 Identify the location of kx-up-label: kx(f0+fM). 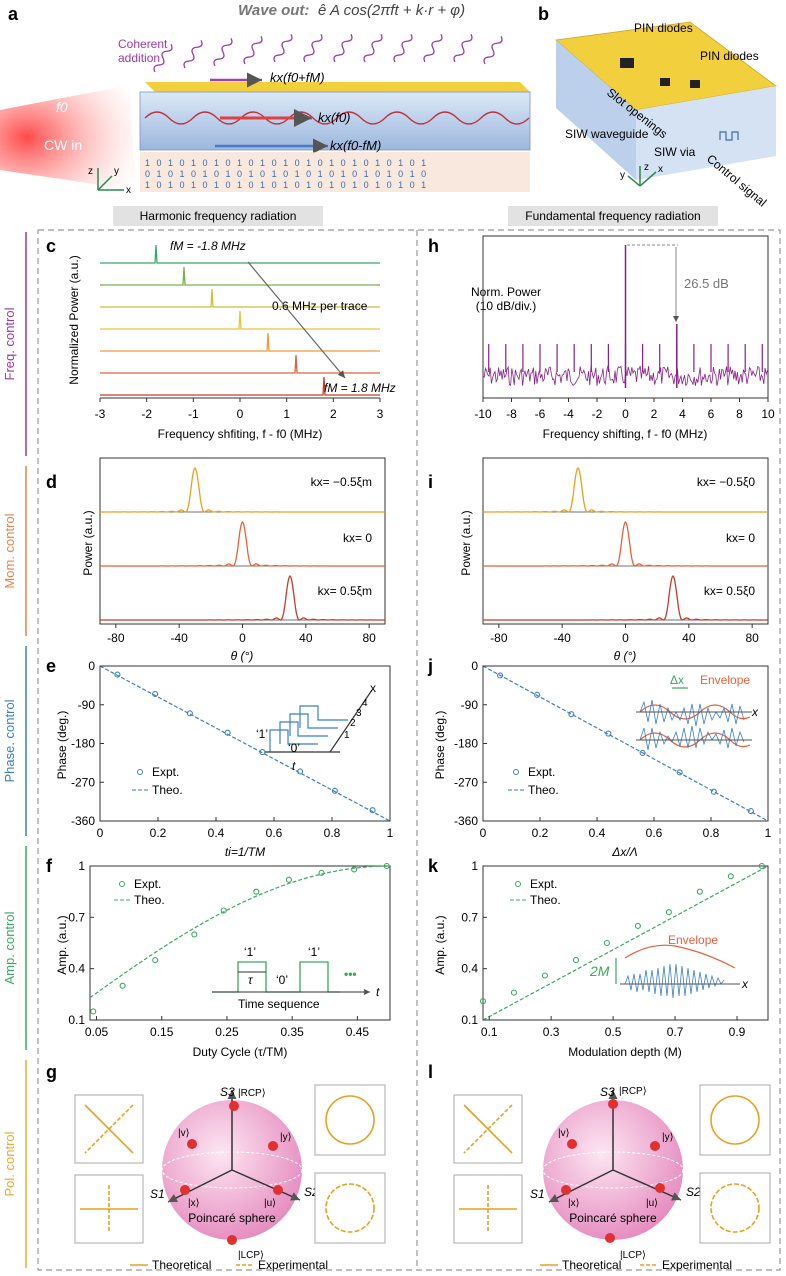
(297, 77).